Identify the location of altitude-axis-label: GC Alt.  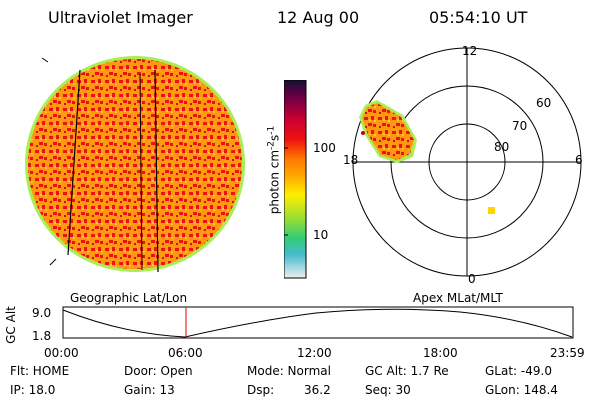
(11, 325).